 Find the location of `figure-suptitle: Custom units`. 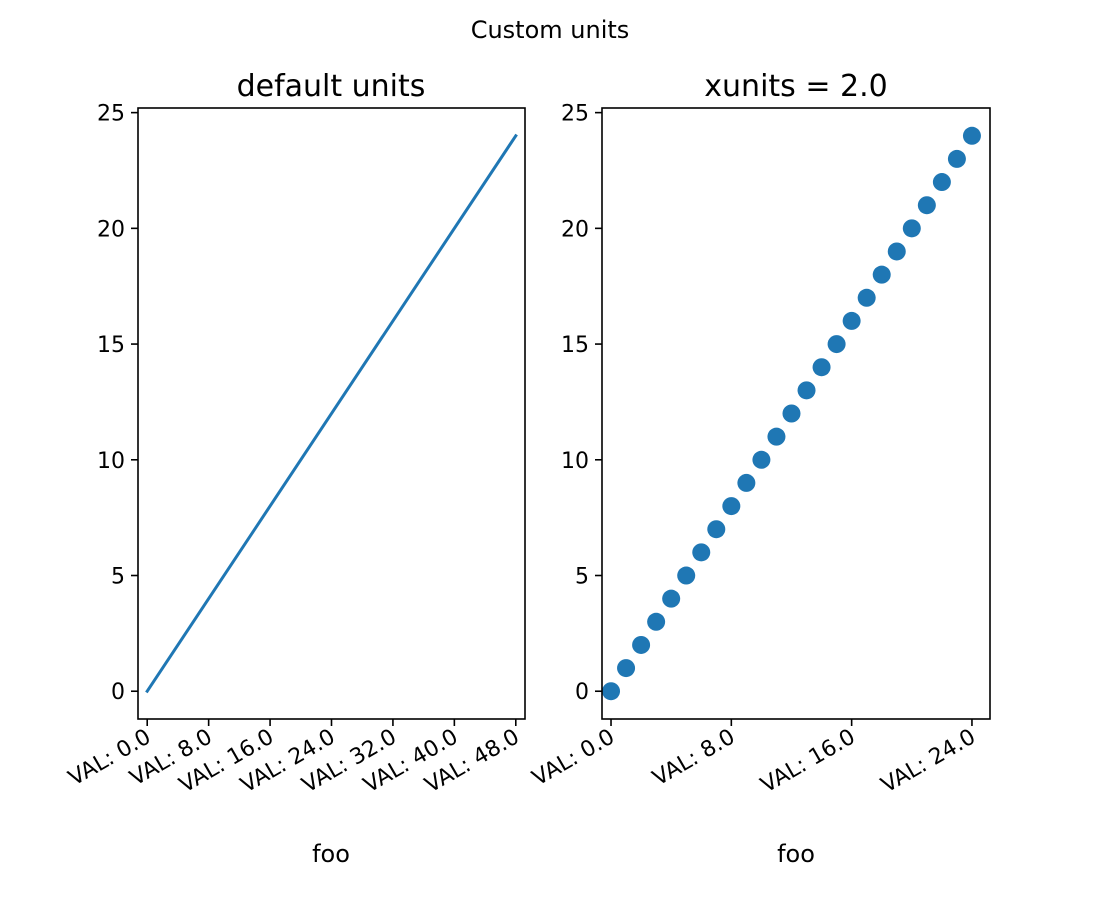

figure-suptitle: Custom units is located at coordinates (550, 30).